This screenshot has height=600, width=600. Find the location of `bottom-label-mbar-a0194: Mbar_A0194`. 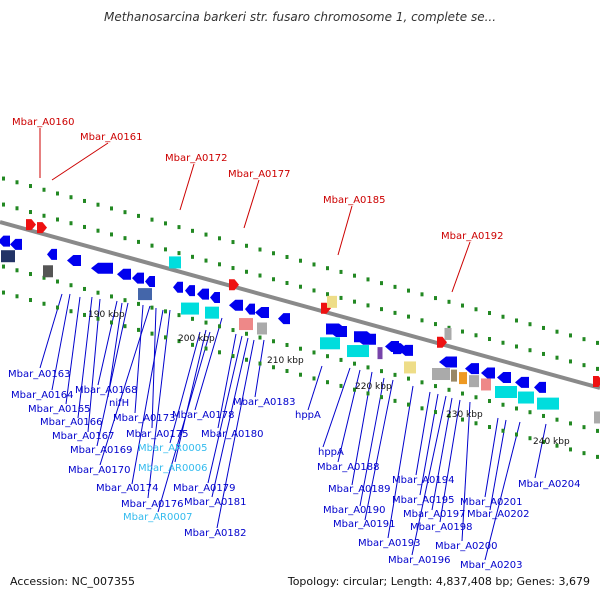

bottom-label-mbar-a0194: Mbar_A0194 is located at coordinates (423, 480).